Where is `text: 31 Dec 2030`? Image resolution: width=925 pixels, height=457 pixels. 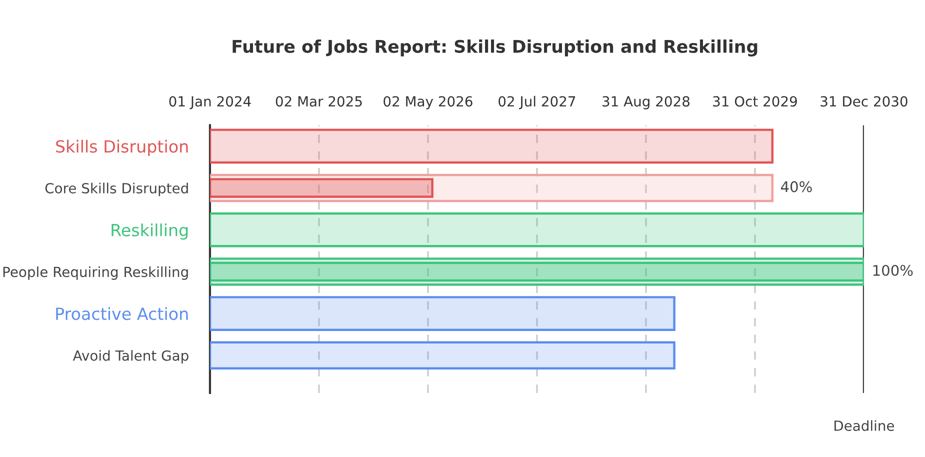 text: 31 Dec 2030 is located at coordinates (864, 101).